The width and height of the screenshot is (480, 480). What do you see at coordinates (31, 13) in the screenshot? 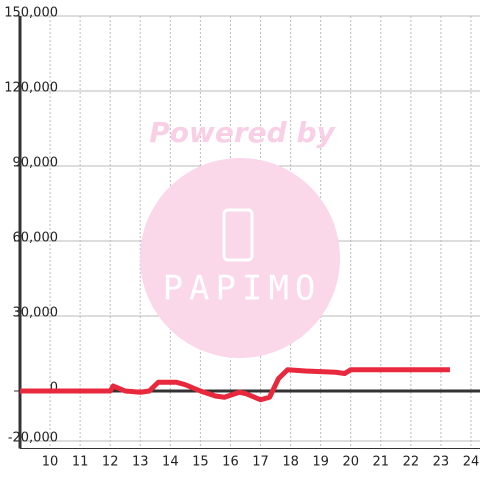
I see `y-tick-label: 150,000` at bounding box center [31, 13].